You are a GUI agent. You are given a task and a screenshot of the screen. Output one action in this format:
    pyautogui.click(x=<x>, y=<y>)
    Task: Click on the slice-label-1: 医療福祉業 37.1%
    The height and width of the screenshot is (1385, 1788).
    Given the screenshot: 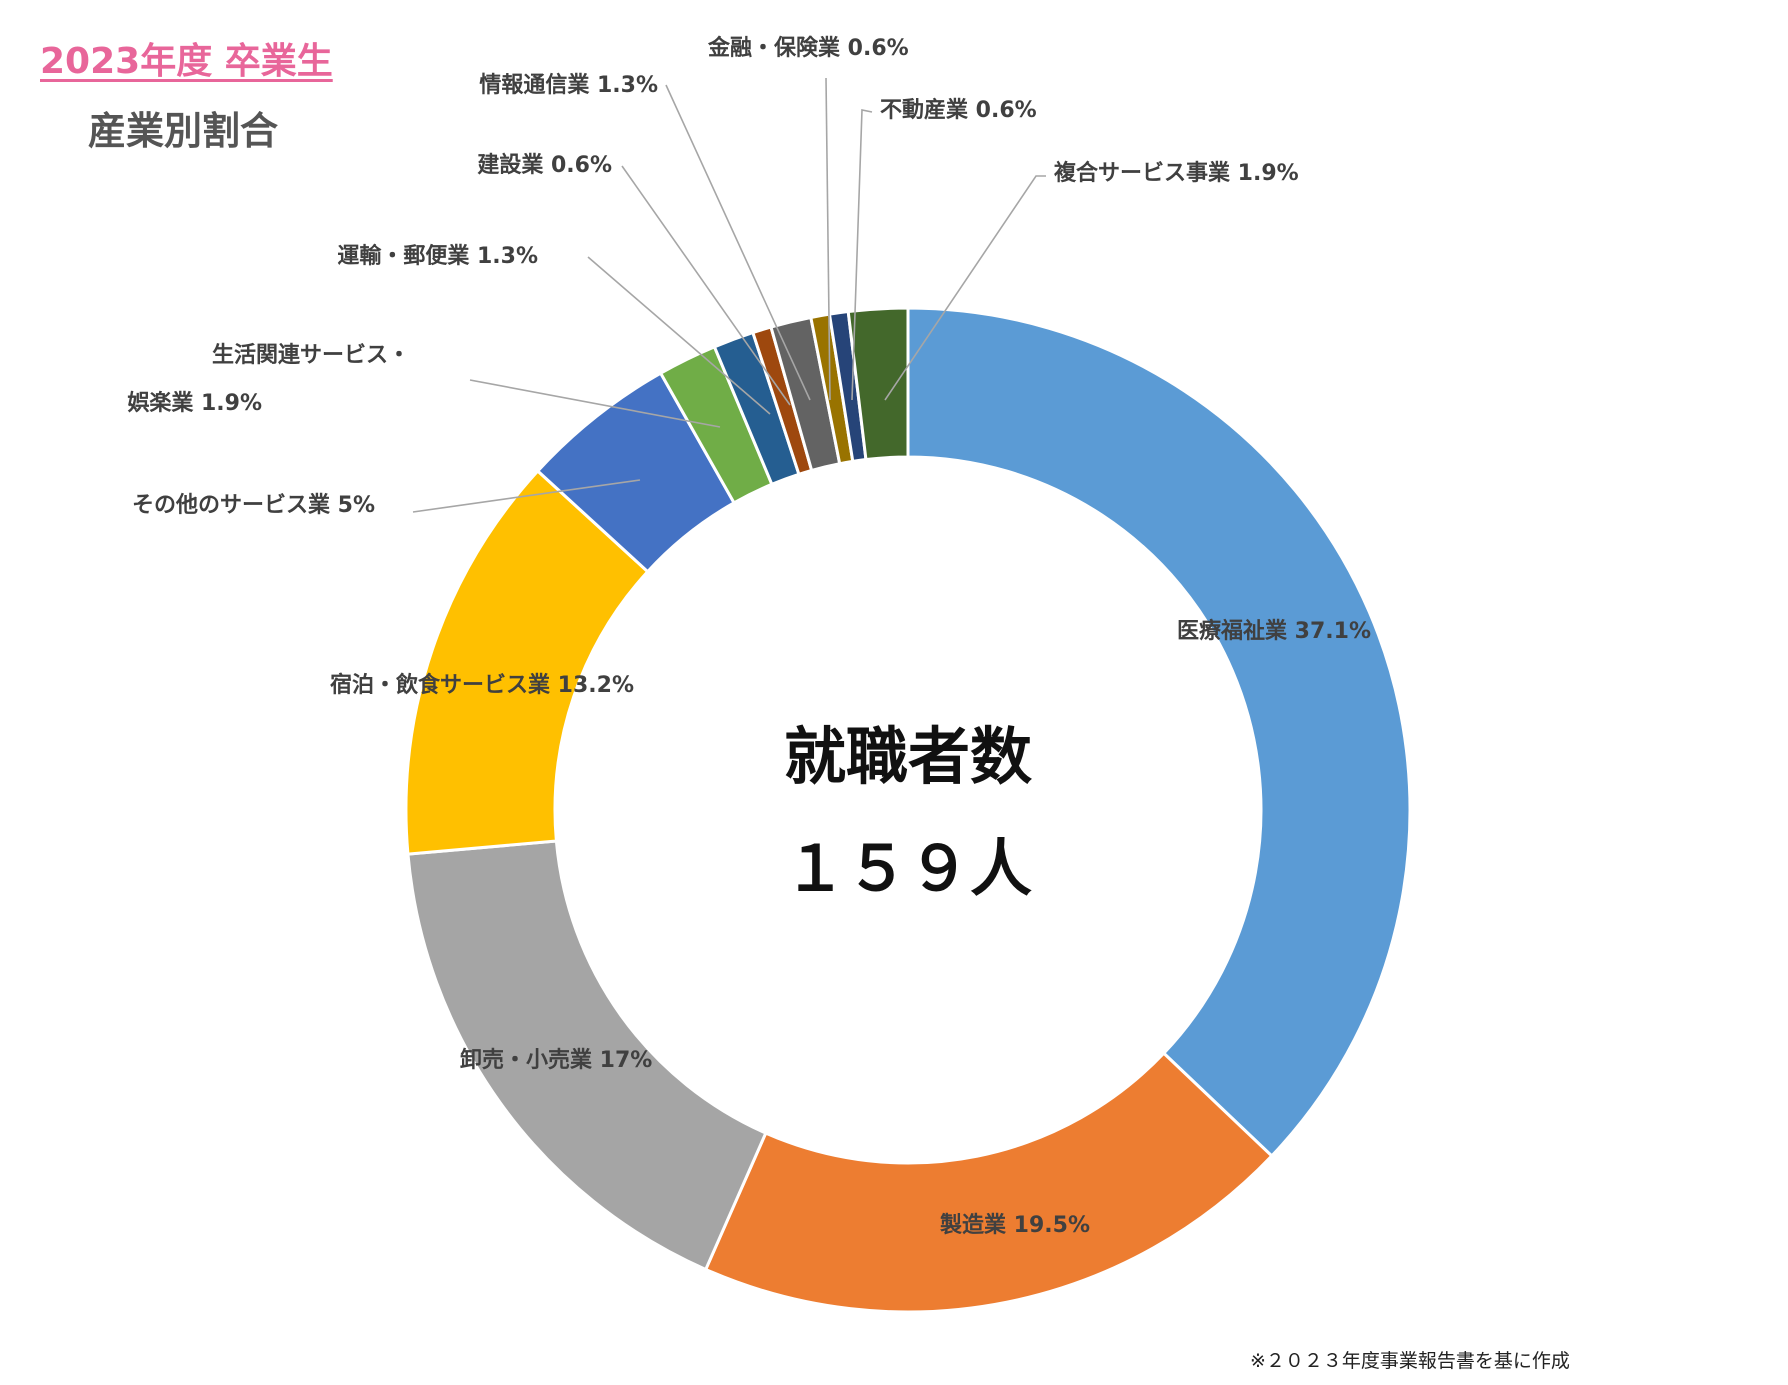 What is the action you would take?
    pyautogui.click(x=1274, y=631)
    